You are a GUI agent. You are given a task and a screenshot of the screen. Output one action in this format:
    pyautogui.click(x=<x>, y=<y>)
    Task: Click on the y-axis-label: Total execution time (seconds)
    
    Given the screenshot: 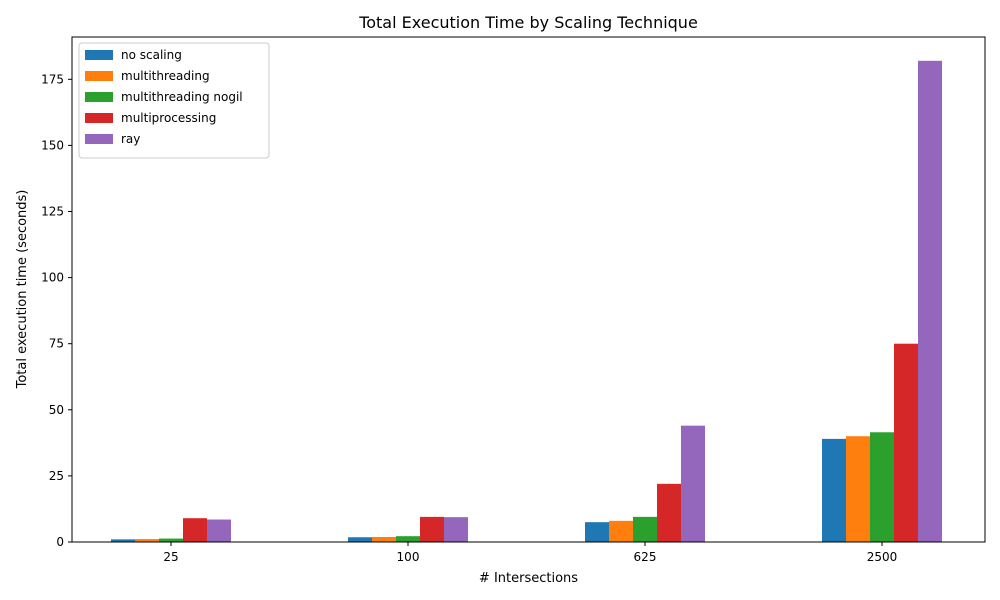 What is the action you would take?
    pyautogui.click(x=22, y=290)
    